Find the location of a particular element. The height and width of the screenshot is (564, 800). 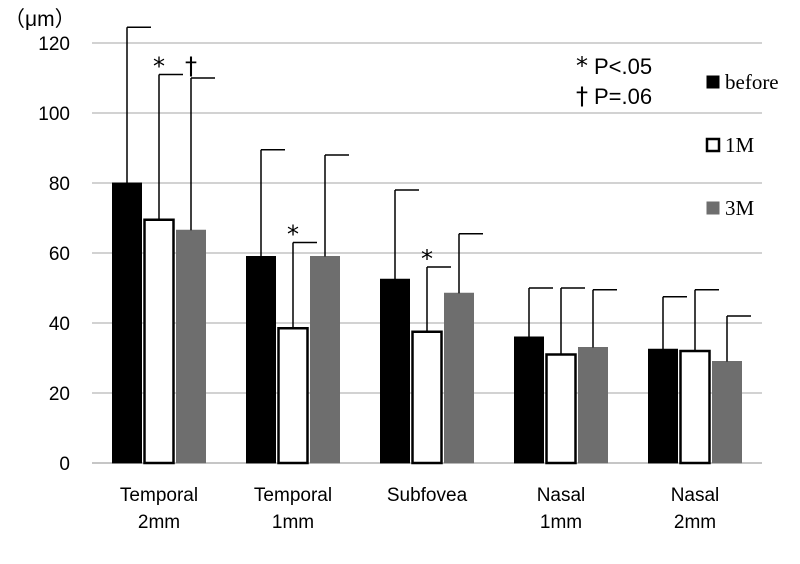

y-tick-label: 20 is located at coordinates (59, 394).